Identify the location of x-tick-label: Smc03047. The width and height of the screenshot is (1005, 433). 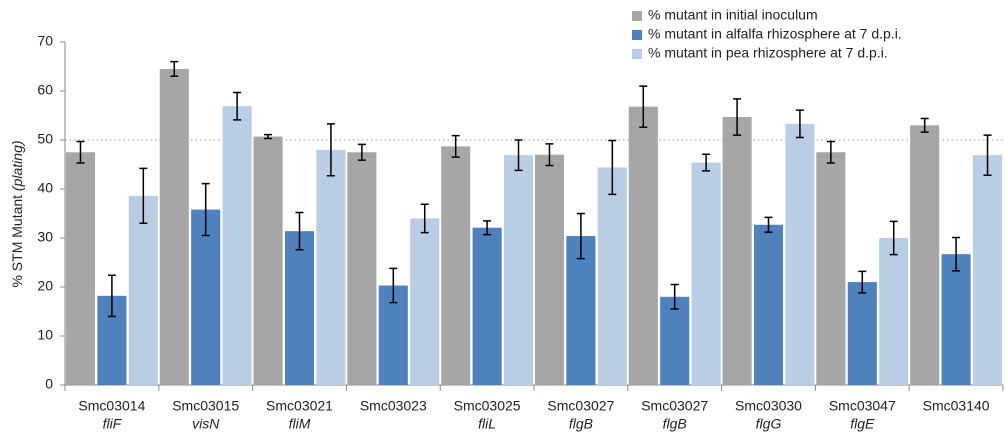
(862, 406).